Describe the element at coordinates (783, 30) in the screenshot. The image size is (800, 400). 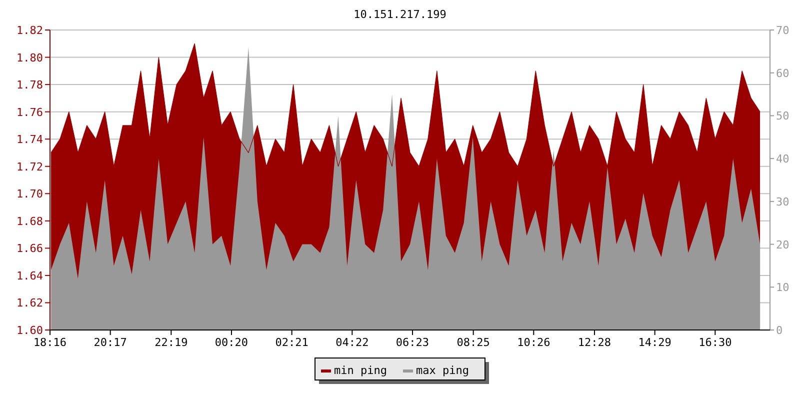
I see `y2-tick-label: 70` at that location.